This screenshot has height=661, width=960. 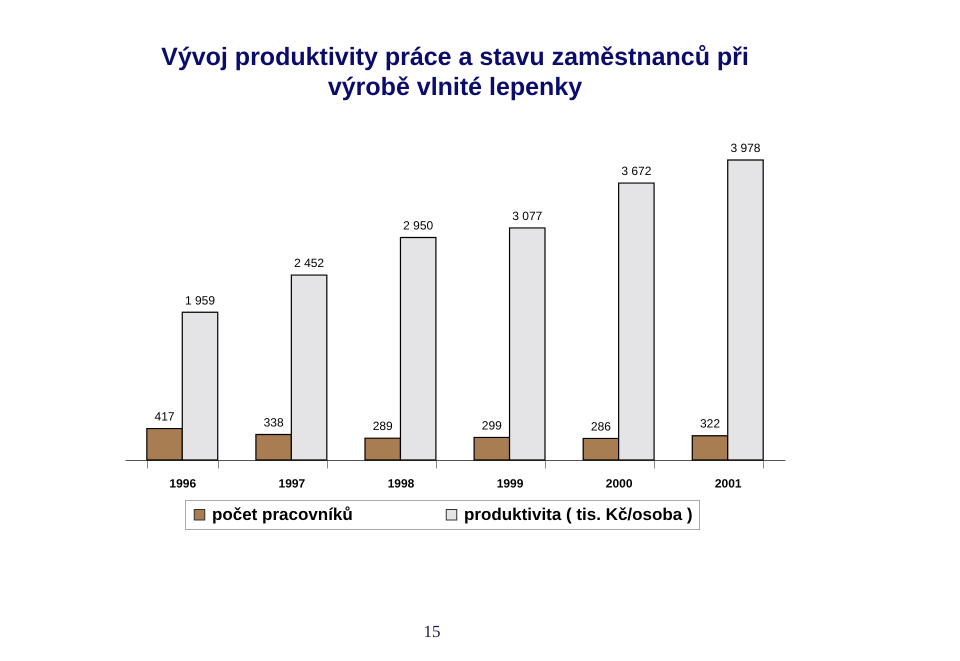 I want to click on legend-label: počet pracovníků, so click(x=282, y=514).